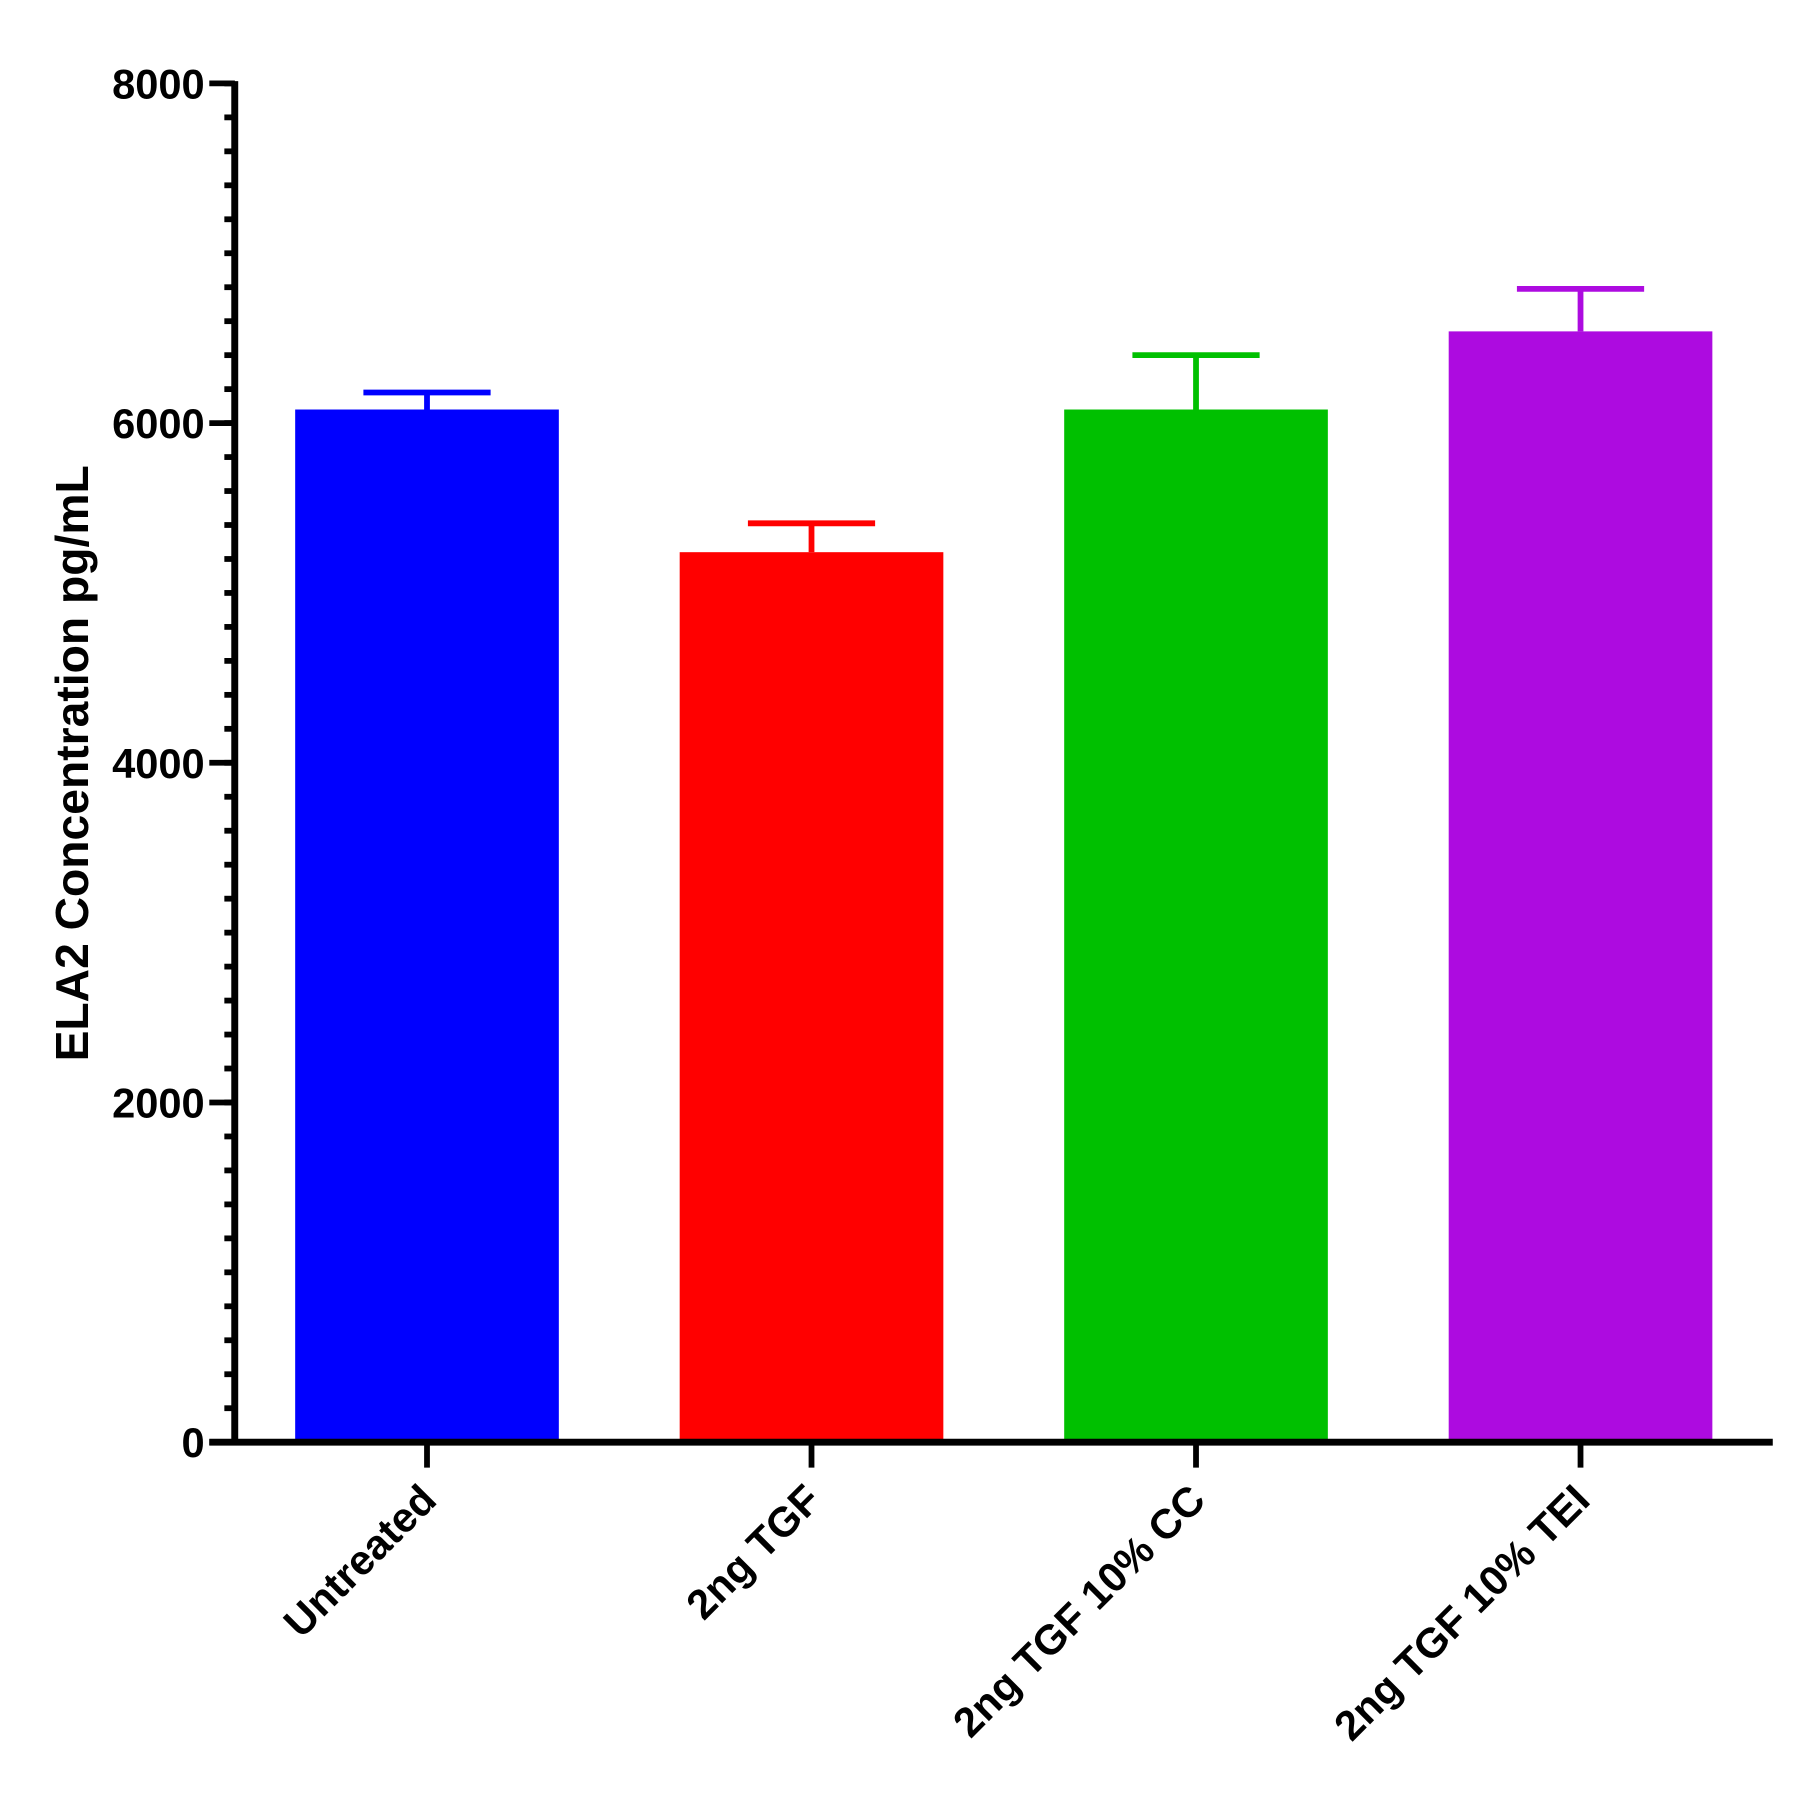 The height and width of the screenshot is (1817, 1804). Describe the element at coordinates (158, 763) in the screenshot. I see `y-tick-label: 4000` at that location.